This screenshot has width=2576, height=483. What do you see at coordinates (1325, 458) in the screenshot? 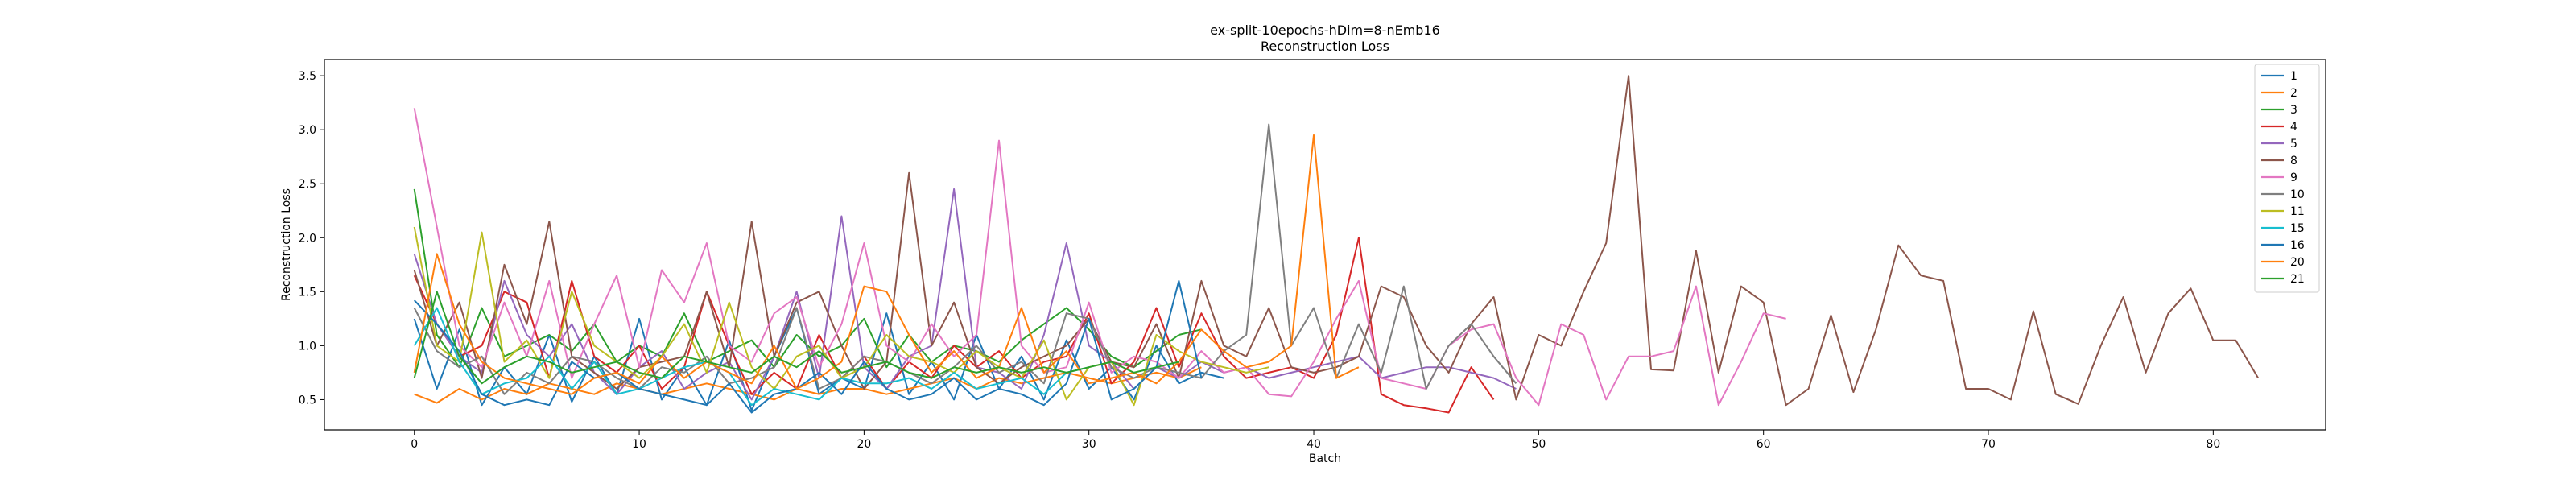
I see `x-axis-label: Batch` at bounding box center [1325, 458].